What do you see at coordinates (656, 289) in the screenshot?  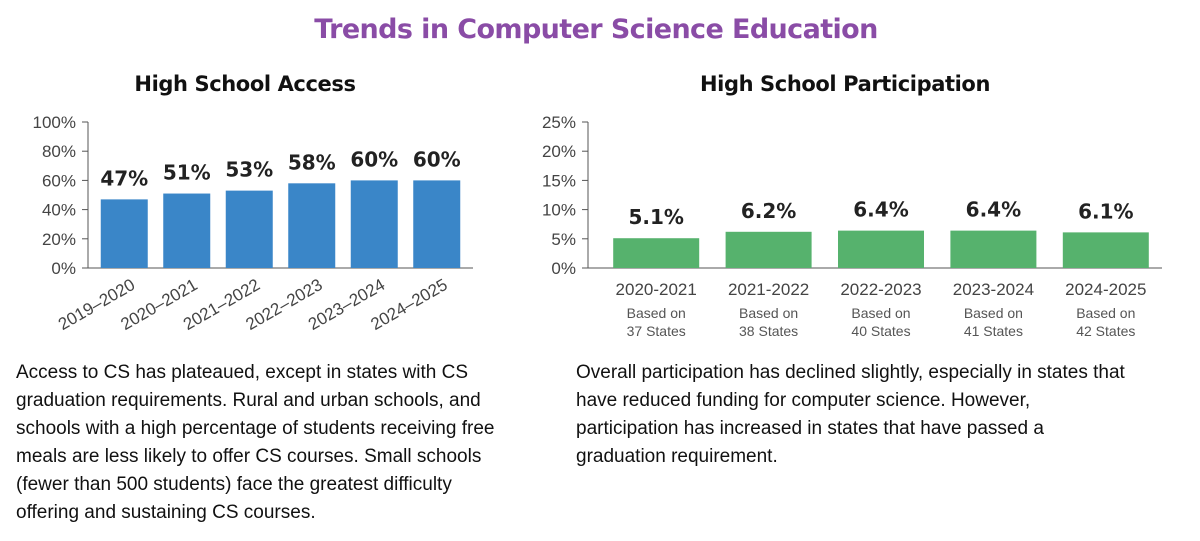 I see `x-tick-label: 2020-2021` at bounding box center [656, 289].